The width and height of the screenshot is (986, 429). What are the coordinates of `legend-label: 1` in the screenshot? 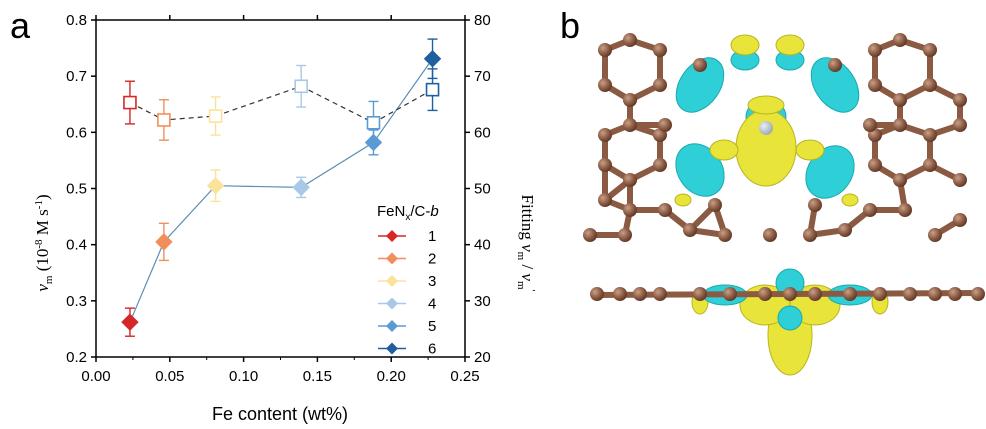 It's located at (432, 236).